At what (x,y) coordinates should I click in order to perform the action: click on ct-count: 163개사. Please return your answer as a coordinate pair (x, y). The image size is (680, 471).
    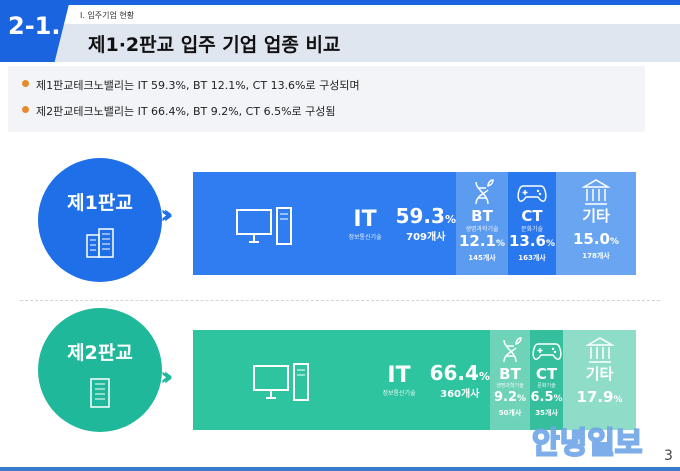
    Looking at the image, I should click on (532, 258).